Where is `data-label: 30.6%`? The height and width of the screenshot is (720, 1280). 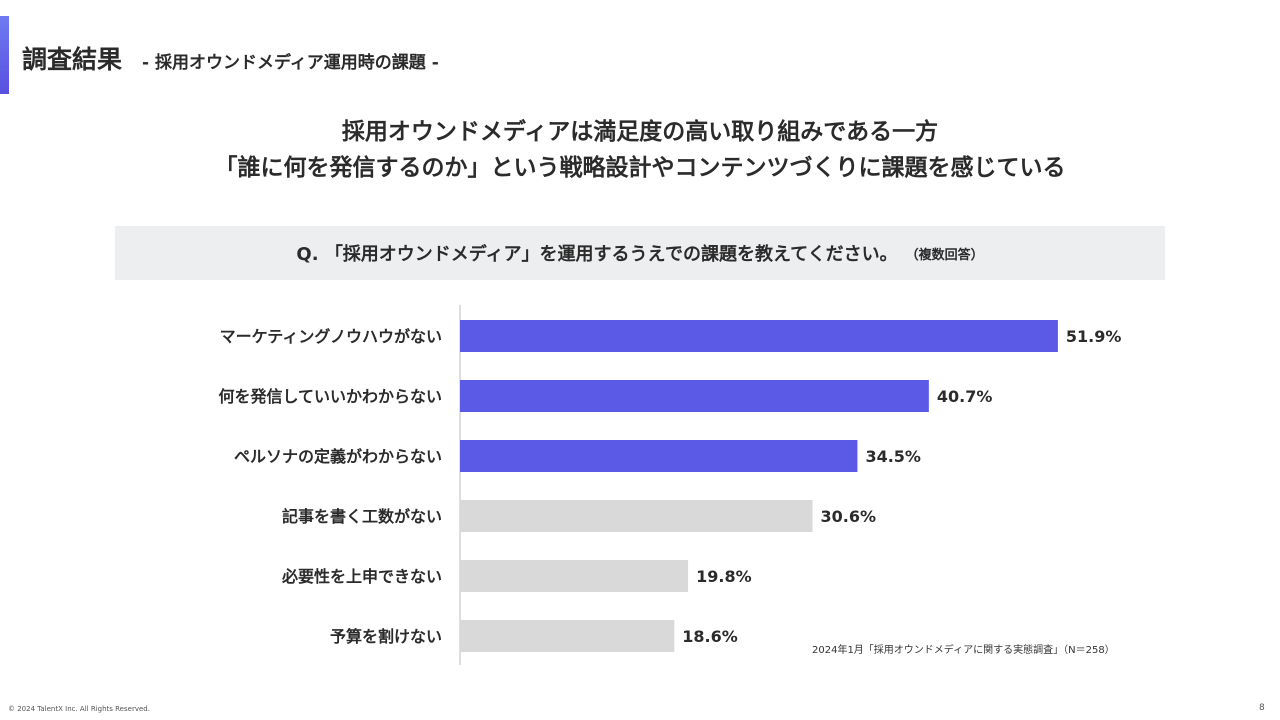
data-label: 30.6% is located at coordinates (849, 516).